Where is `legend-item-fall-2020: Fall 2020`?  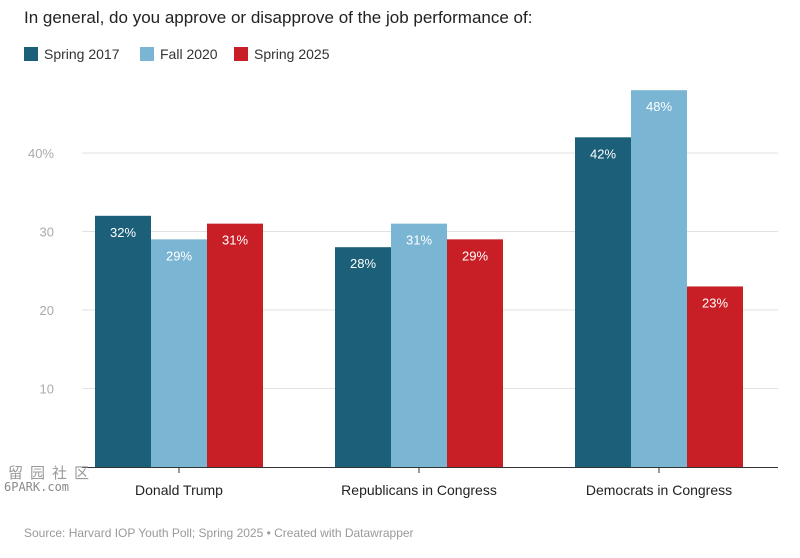
legend-item-fall-2020: Fall 2020 is located at coordinates (179, 54).